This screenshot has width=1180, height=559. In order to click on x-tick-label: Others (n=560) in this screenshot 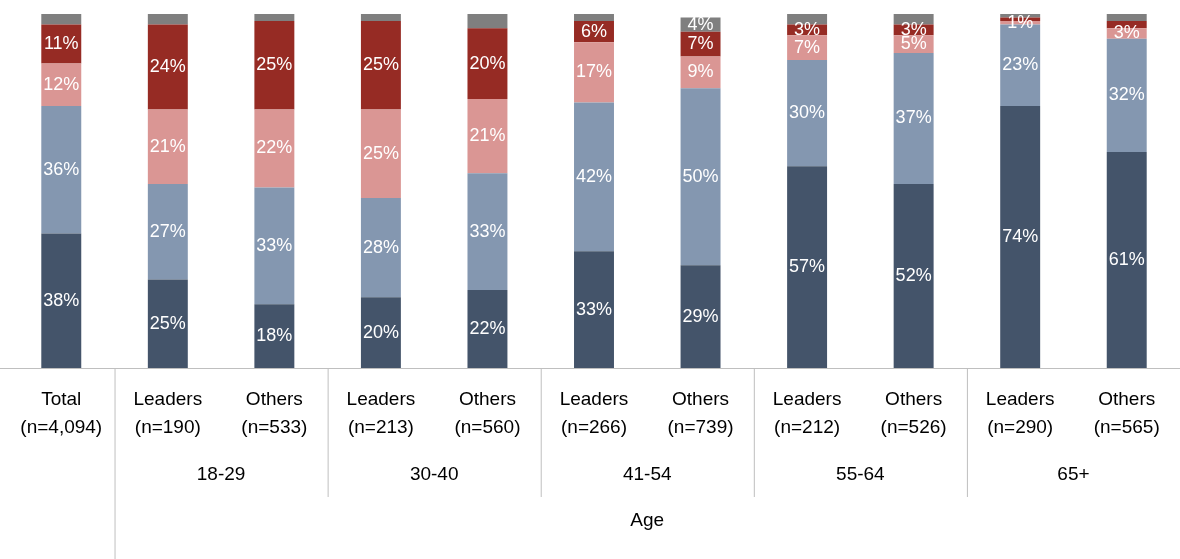, I will do `click(487, 413)`.